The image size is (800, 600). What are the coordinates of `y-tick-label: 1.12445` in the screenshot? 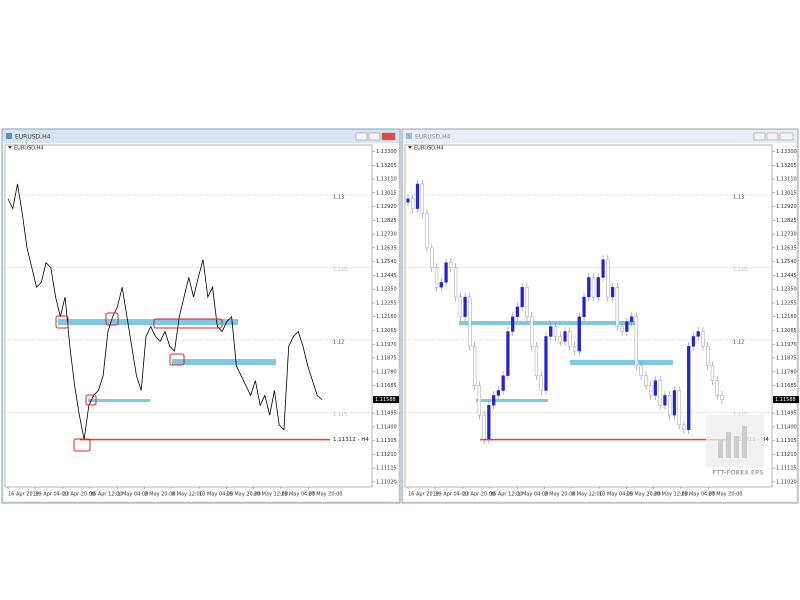 It's located at (786, 276).